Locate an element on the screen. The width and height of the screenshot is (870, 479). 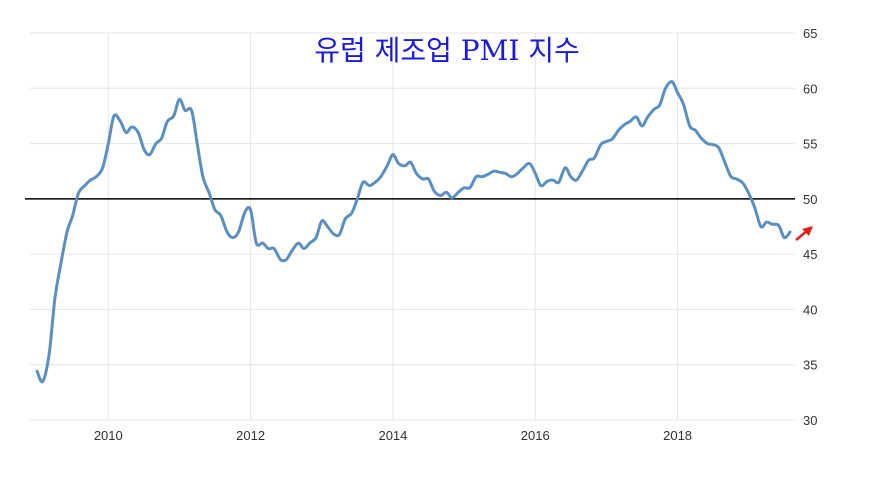
chart-title: 유럽 제조업 PMI 지수 is located at coordinates (447, 50).